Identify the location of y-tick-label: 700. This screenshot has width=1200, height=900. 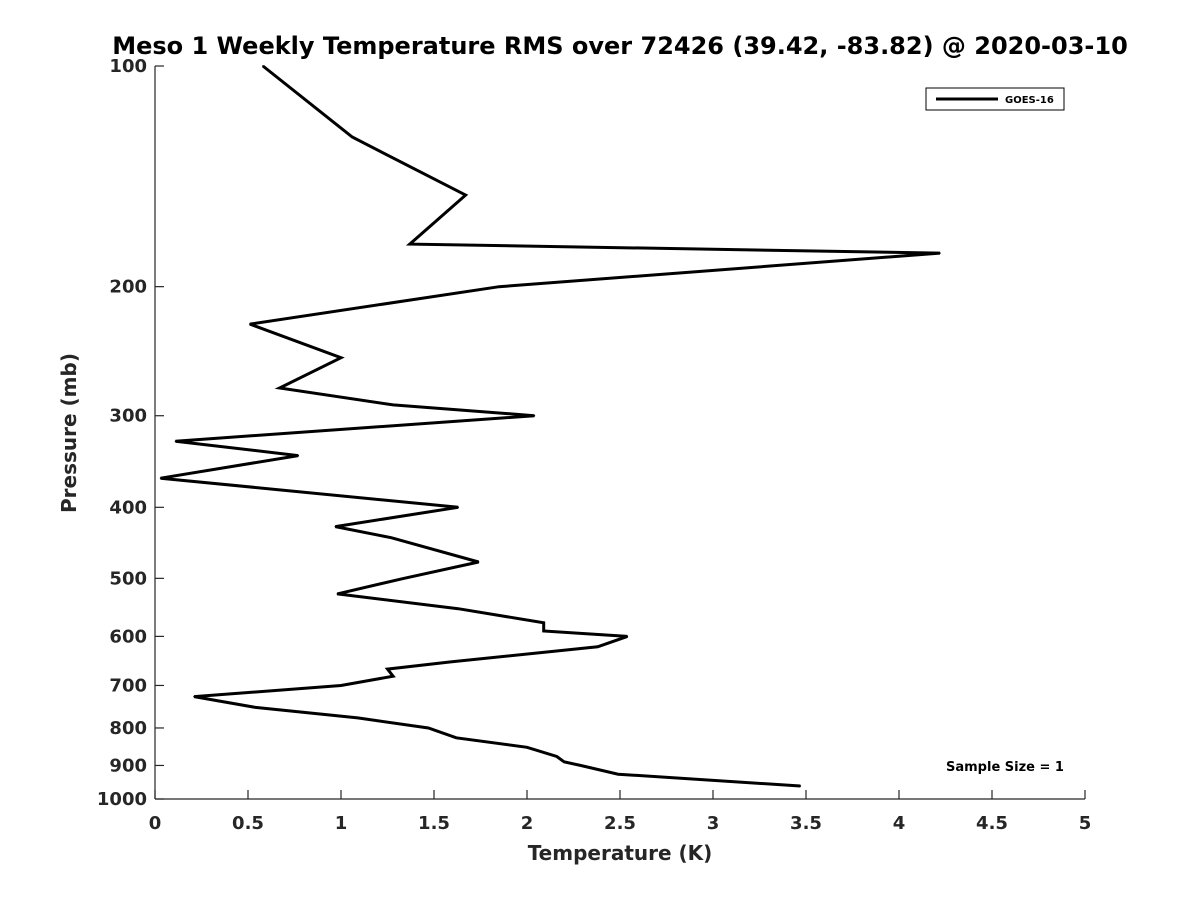
(128, 685).